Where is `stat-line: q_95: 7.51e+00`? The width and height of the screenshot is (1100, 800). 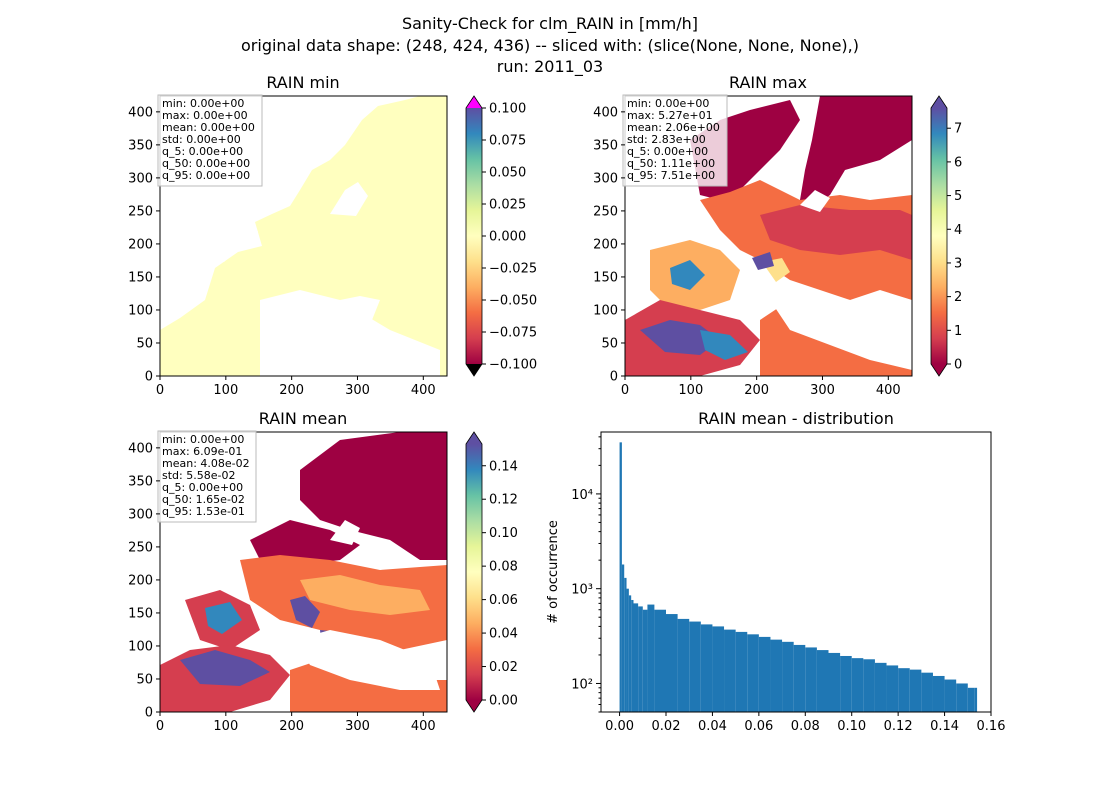
stat-line: q_95: 7.51e+00 is located at coordinates (671, 175).